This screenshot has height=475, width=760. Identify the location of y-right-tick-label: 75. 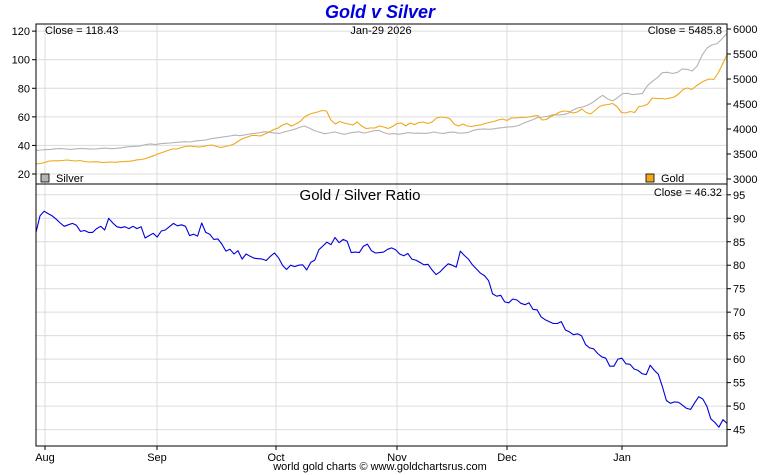
(739, 290).